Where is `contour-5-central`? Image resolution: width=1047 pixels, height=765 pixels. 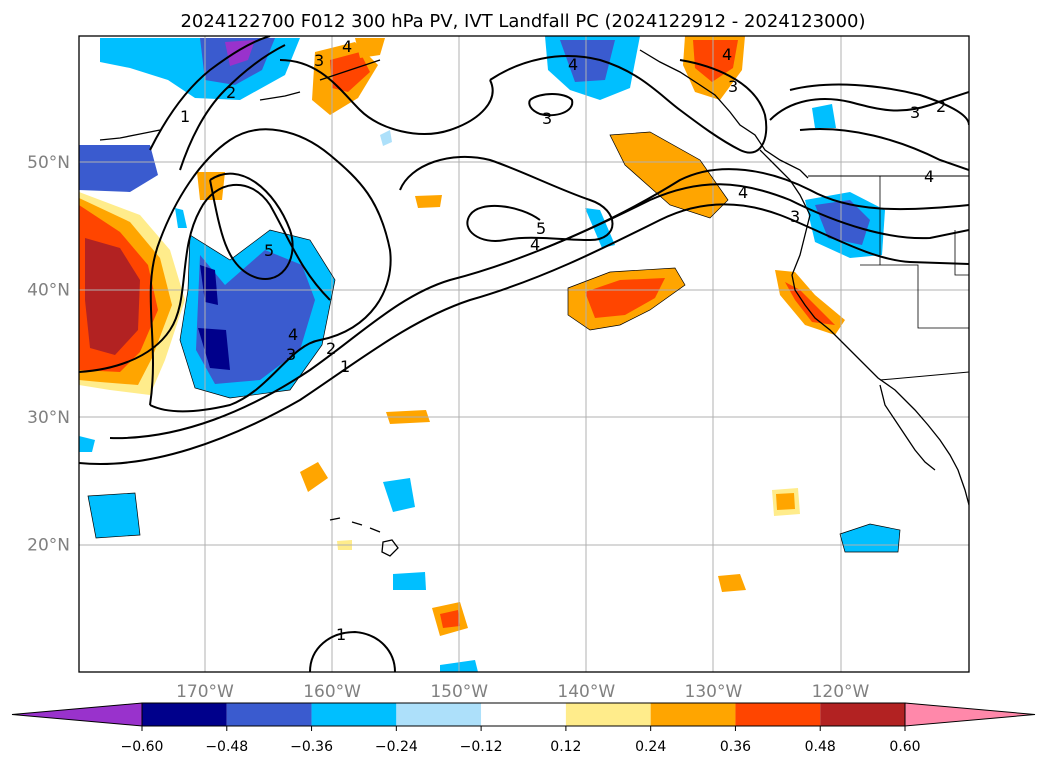
contour-5-central is located at coordinates (251, 226).